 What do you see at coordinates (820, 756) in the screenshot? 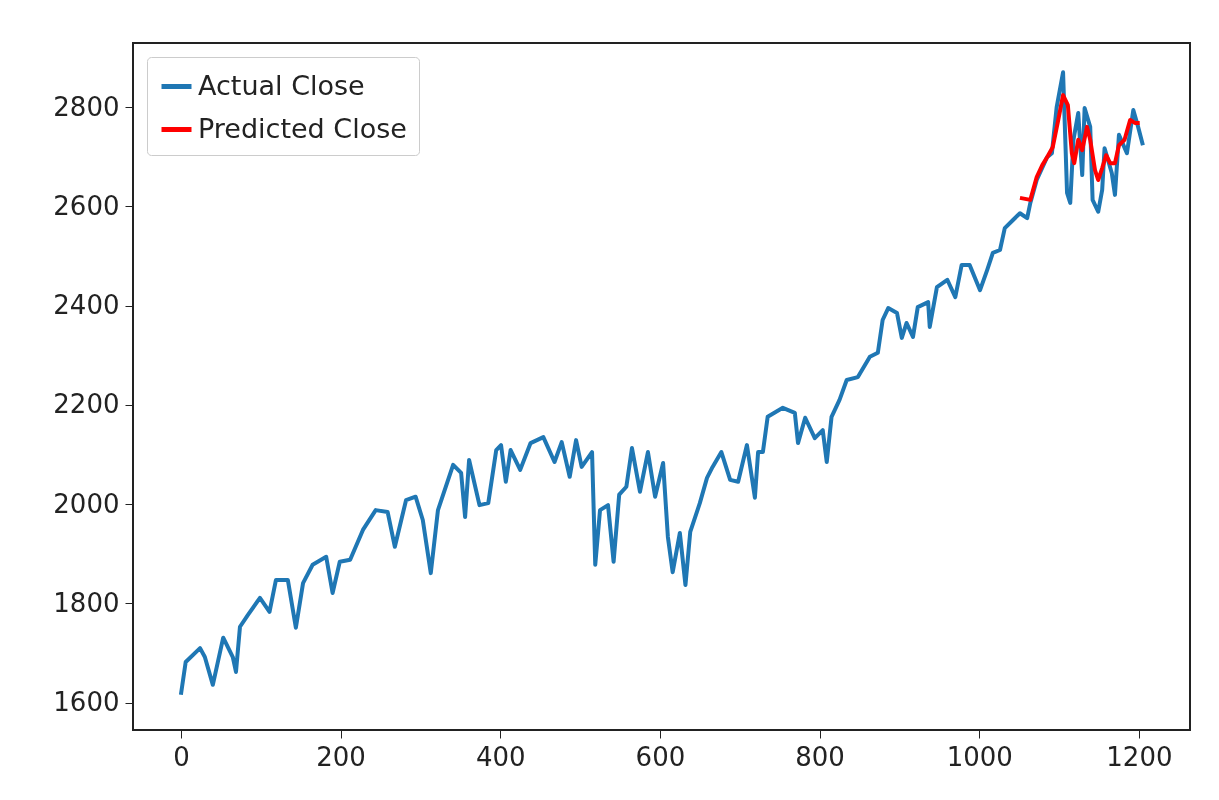
I see `x-tick-label: 800` at bounding box center [820, 756].